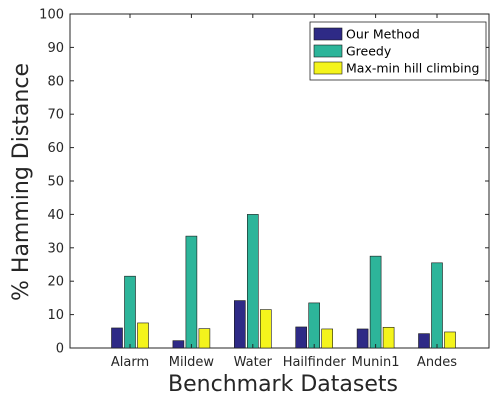  What do you see at coordinates (55, 148) in the screenshot?
I see `y-tick-label: 60` at bounding box center [55, 148].